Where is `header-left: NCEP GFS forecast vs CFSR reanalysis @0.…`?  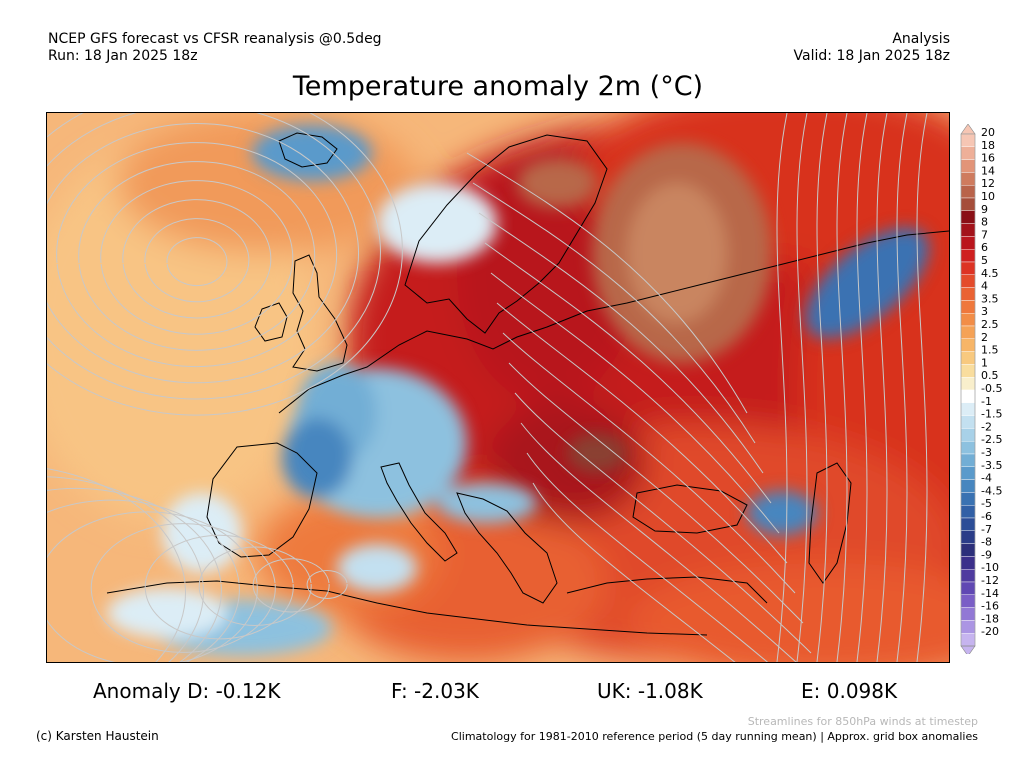
header-left: NCEP GFS forecast vs CFSR reanalysis @0.… is located at coordinates (215, 48).